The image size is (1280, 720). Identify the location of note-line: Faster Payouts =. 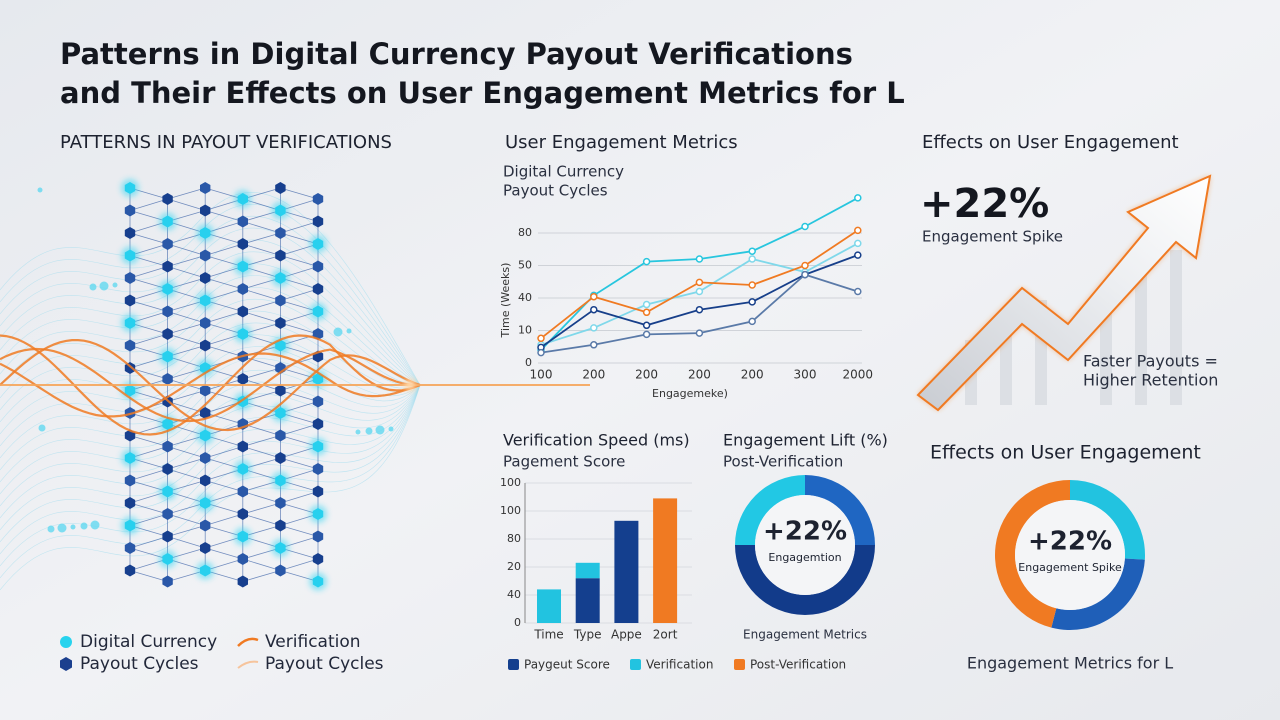
(1150, 361).